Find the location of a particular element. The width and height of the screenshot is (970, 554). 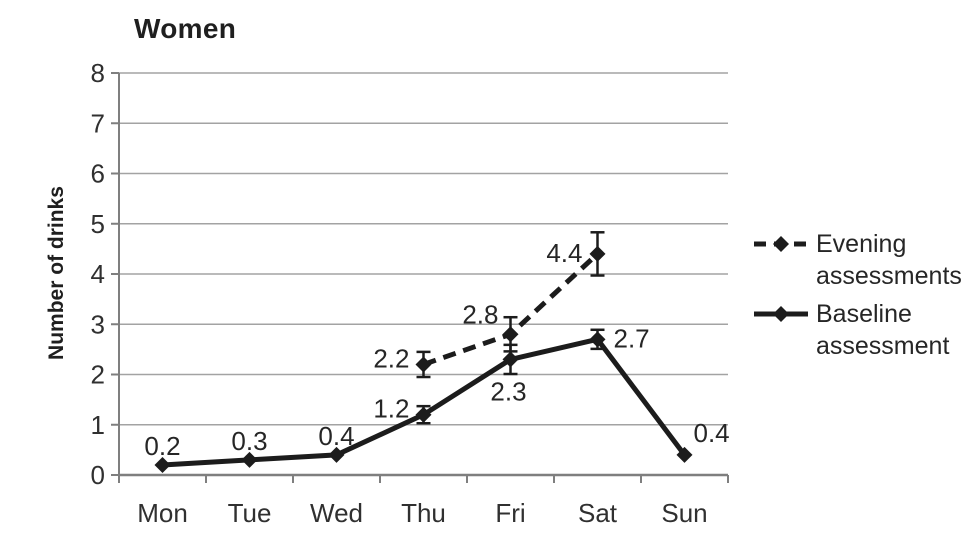

y-tick-label: 1 is located at coordinates (98, 425).